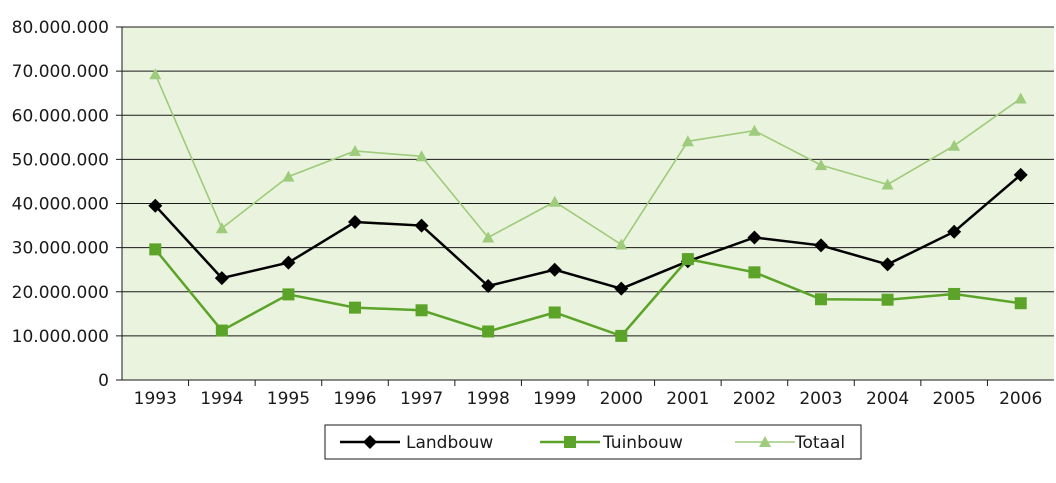 The height and width of the screenshot is (483, 1056). What do you see at coordinates (60, 116) in the screenshot?
I see `y-tick-label: 60.000.000` at bounding box center [60, 116].